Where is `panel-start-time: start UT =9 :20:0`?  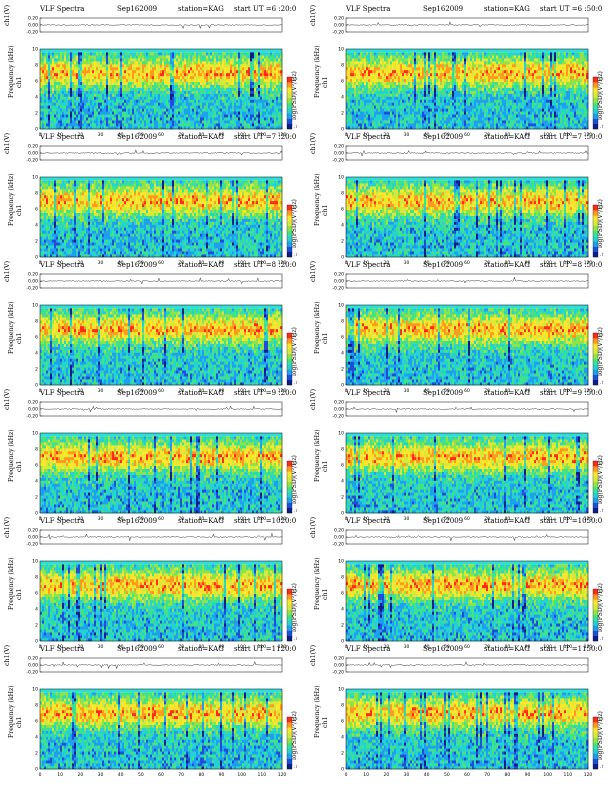 panel-start-time: start UT =9 :20:0 is located at coordinates (265, 393).